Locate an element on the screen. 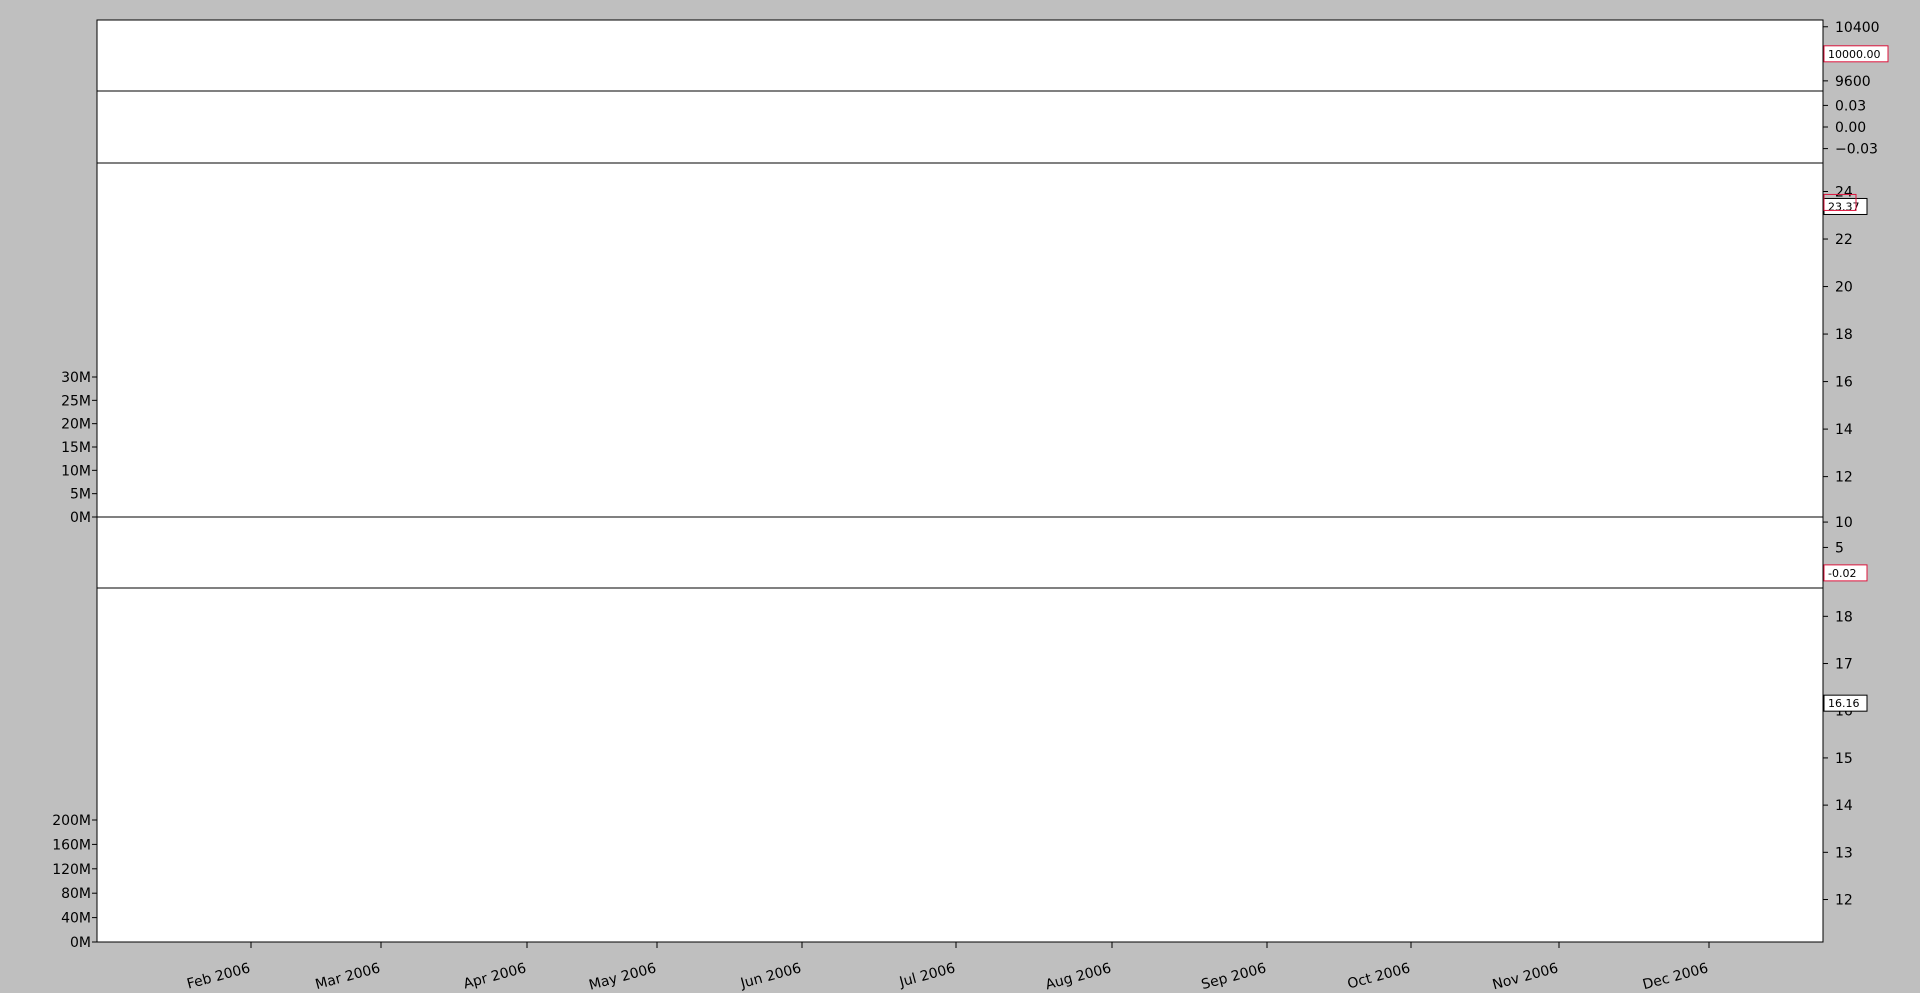 Image resolution: width=1920 pixels, height=993 pixels. y-tick-label: 25M is located at coordinates (76, 401).